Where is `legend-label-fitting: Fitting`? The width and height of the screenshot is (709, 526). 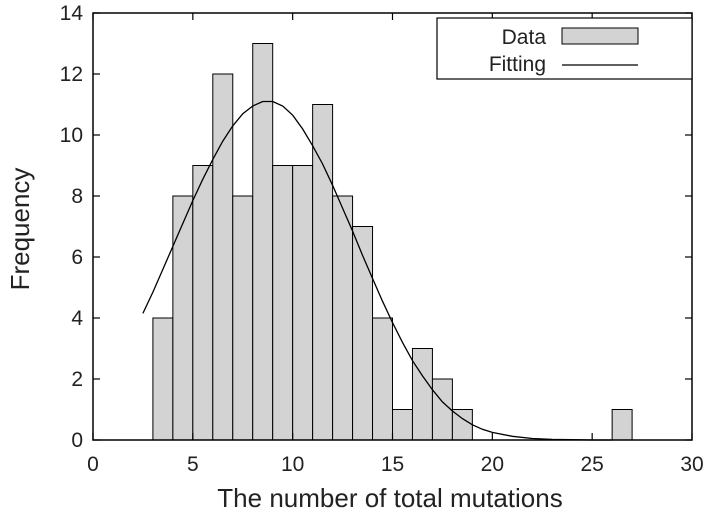
legend-label-fitting: Fitting is located at coordinates (517, 64).